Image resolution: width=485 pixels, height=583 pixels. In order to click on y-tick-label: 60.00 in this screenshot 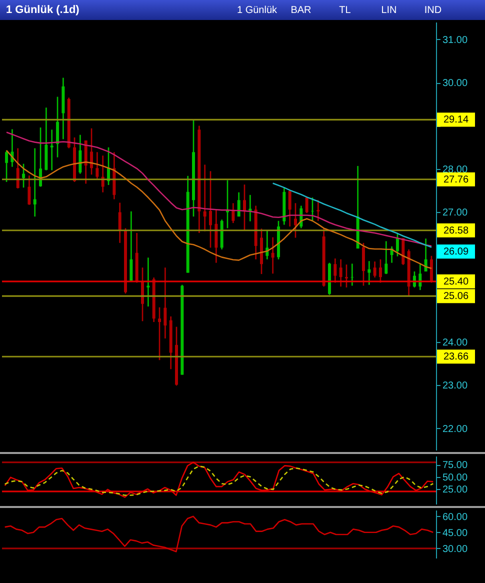, I will do `click(455, 517)`.